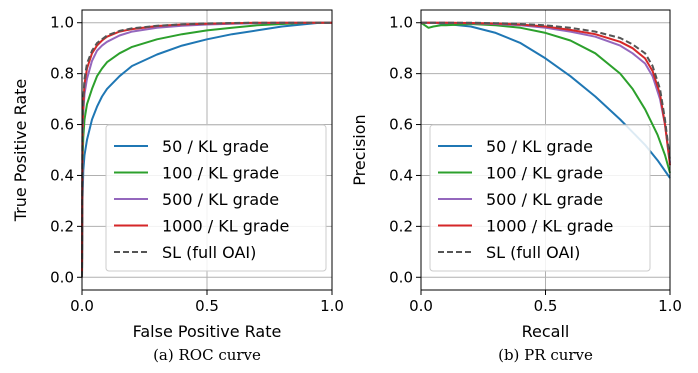 This screenshot has width=698, height=373. Describe the element at coordinates (401, 175) in the screenshot. I see `pr-y-tick-label-2: 0.4` at that location.